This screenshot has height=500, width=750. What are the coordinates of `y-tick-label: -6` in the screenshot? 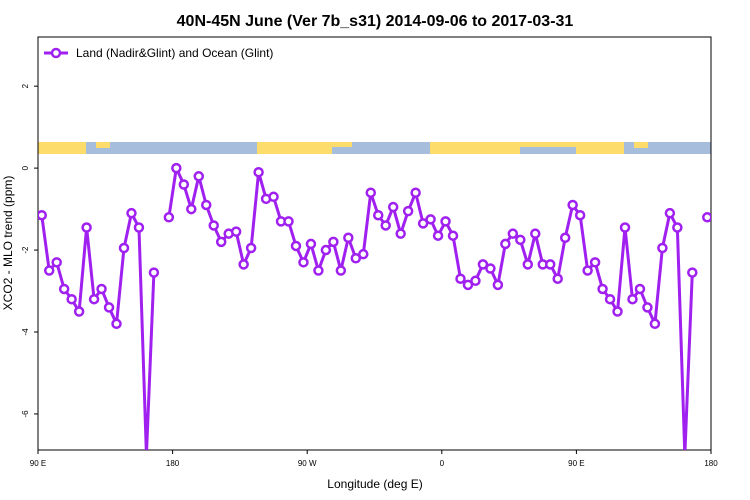 It's located at (25, 414).